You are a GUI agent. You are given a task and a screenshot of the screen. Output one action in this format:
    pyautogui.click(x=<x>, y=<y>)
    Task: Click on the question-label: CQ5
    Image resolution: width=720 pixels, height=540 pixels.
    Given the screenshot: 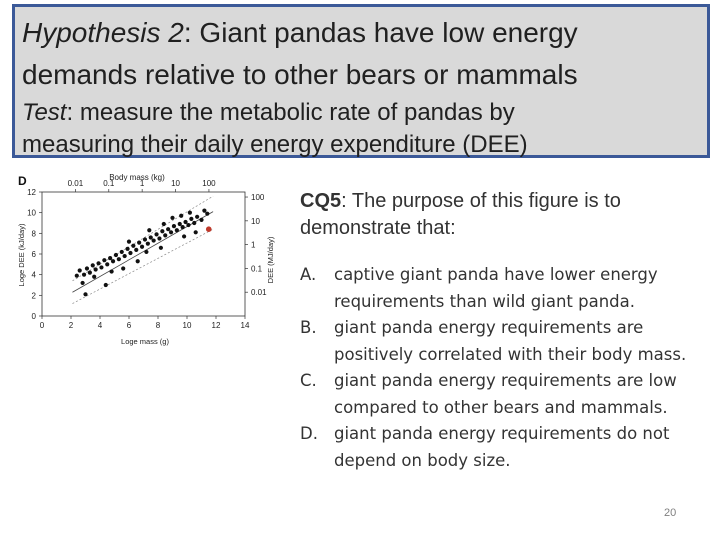 What is the action you would take?
    pyautogui.click(x=321, y=201)
    